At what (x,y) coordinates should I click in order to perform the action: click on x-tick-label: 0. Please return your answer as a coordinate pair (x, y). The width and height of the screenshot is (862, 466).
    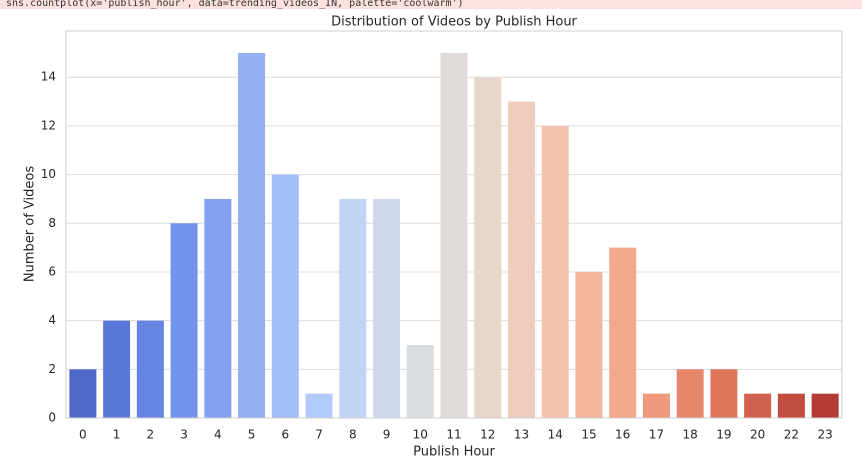
    Looking at the image, I should click on (83, 435).